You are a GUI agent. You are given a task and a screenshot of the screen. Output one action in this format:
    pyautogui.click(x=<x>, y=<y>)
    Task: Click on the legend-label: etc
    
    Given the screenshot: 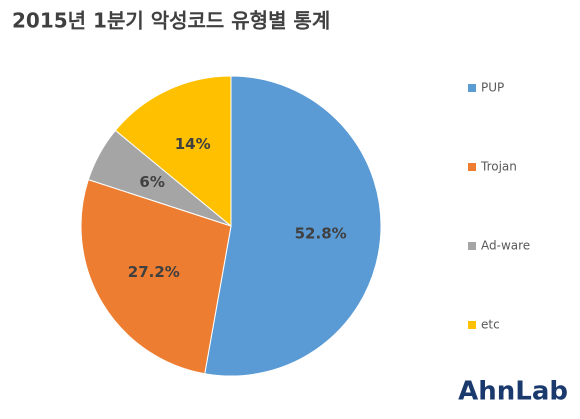 What is the action you would take?
    pyautogui.click(x=490, y=325)
    